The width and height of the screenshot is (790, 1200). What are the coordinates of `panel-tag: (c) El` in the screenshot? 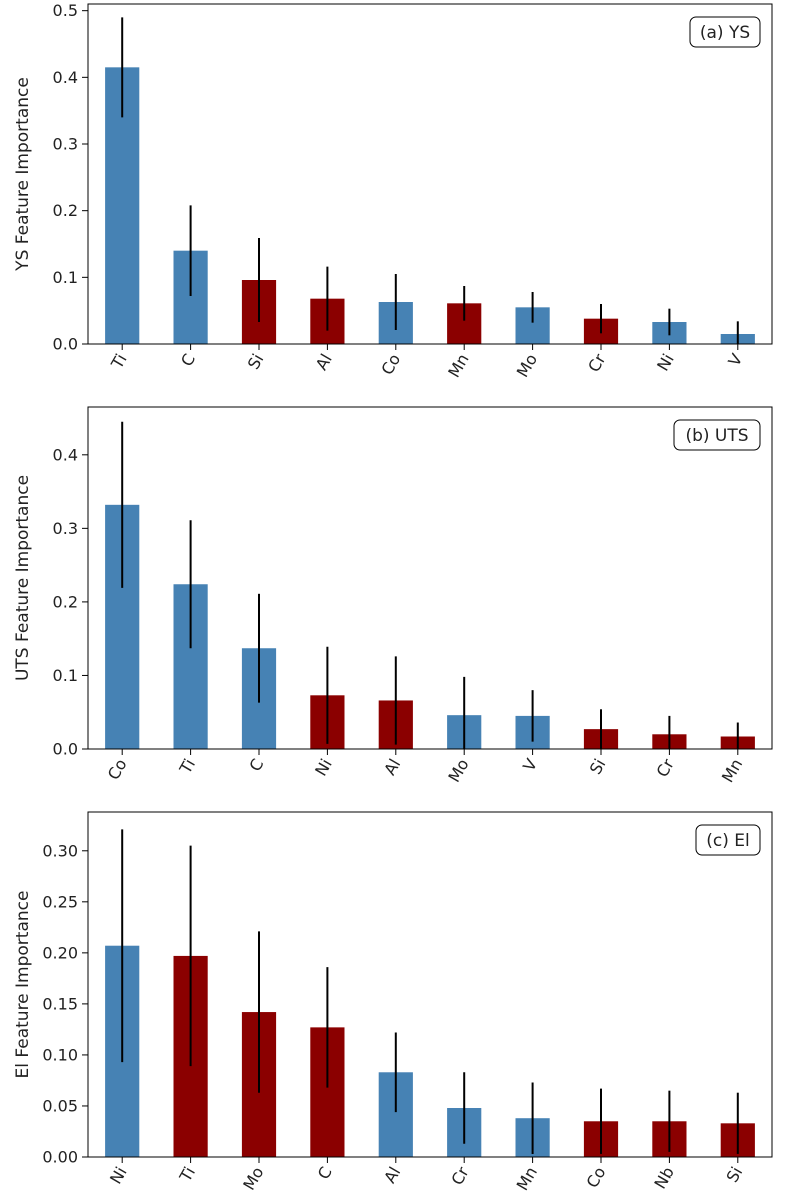 It's located at (727, 841).